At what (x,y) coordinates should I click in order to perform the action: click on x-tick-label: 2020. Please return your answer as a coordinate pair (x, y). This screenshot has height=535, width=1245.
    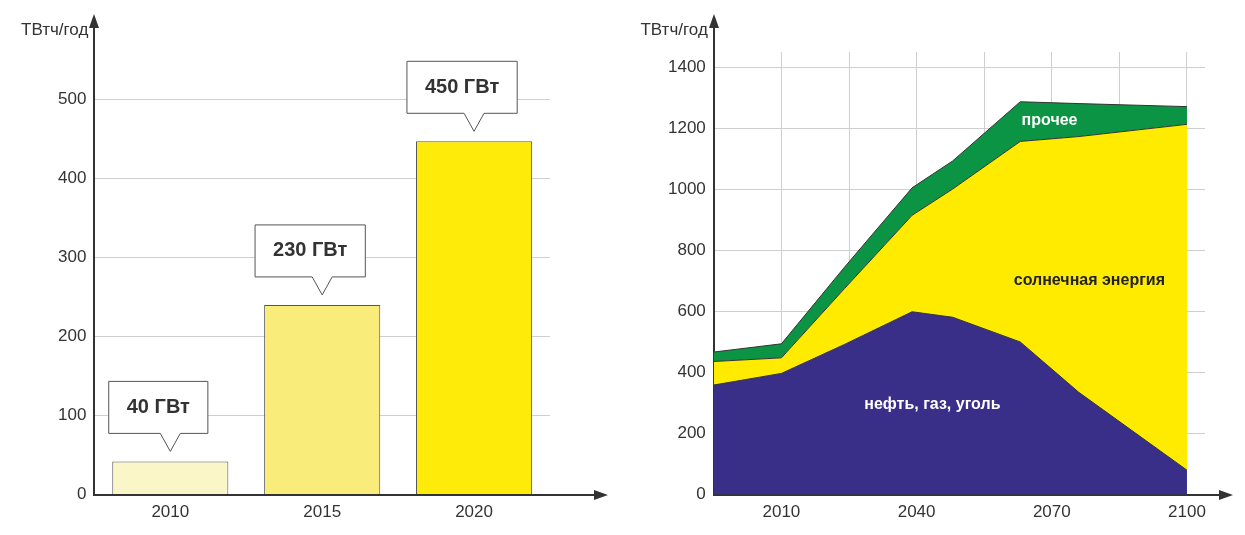
    Looking at the image, I should click on (474, 512).